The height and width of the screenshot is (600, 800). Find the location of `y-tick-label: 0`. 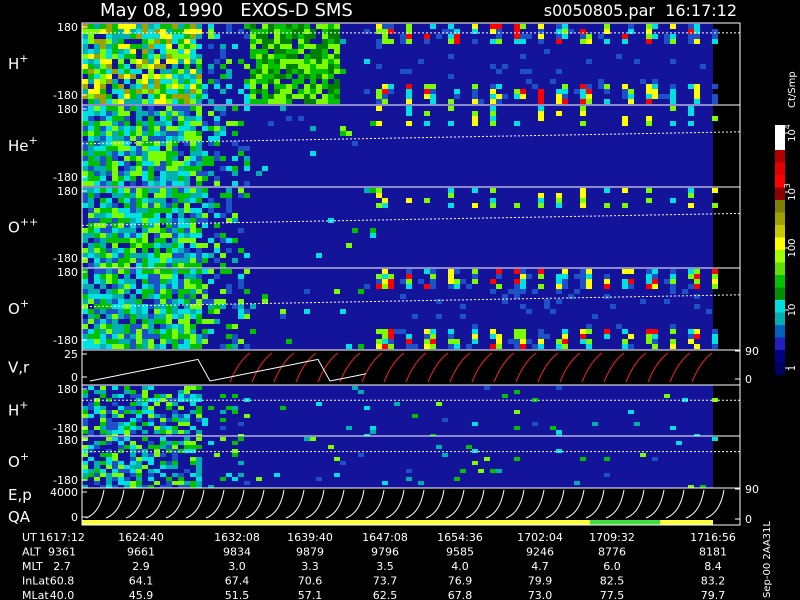

y-tick-label: 0 is located at coordinates (74, 377).